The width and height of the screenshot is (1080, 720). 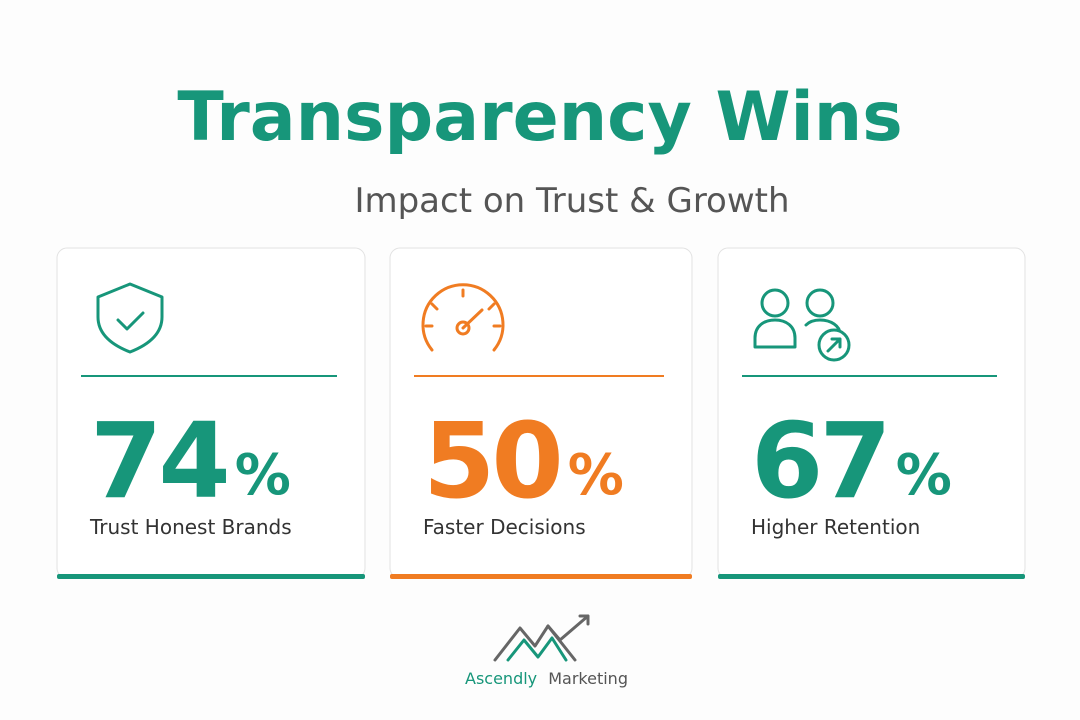 I want to click on stat-label: Trust Honest Brands, so click(x=190, y=527).